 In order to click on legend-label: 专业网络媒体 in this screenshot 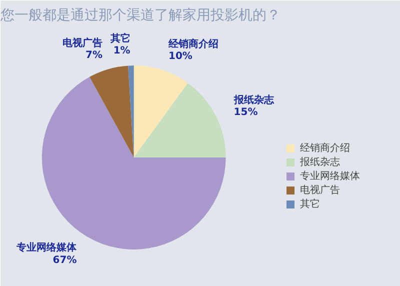, I will do `click(330, 176)`.